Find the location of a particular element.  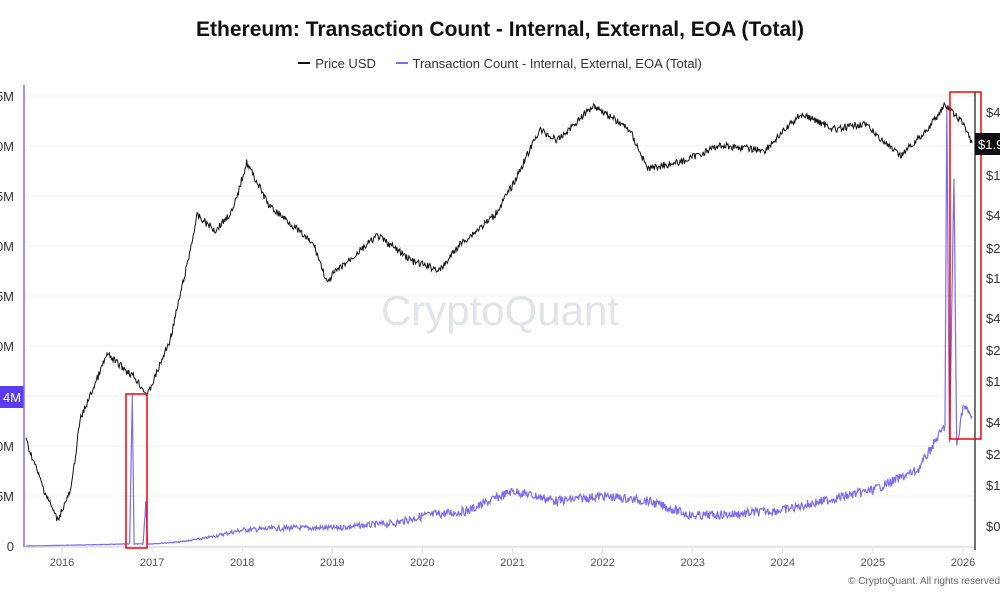

x-tick-label: 2017 is located at coordinates (152, 563).